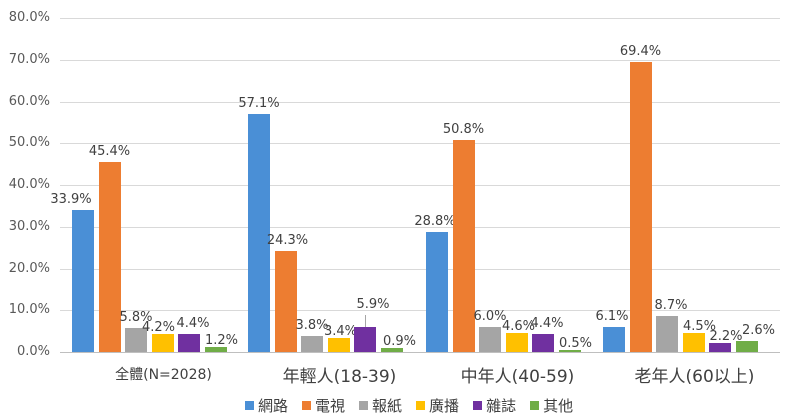 The width and height of the screenshot is (800, 419). What do you see at coordinates (29, 268) in the screenshot?
I see `y-tick-label: 20.0%` at bounding box center [29, 268].